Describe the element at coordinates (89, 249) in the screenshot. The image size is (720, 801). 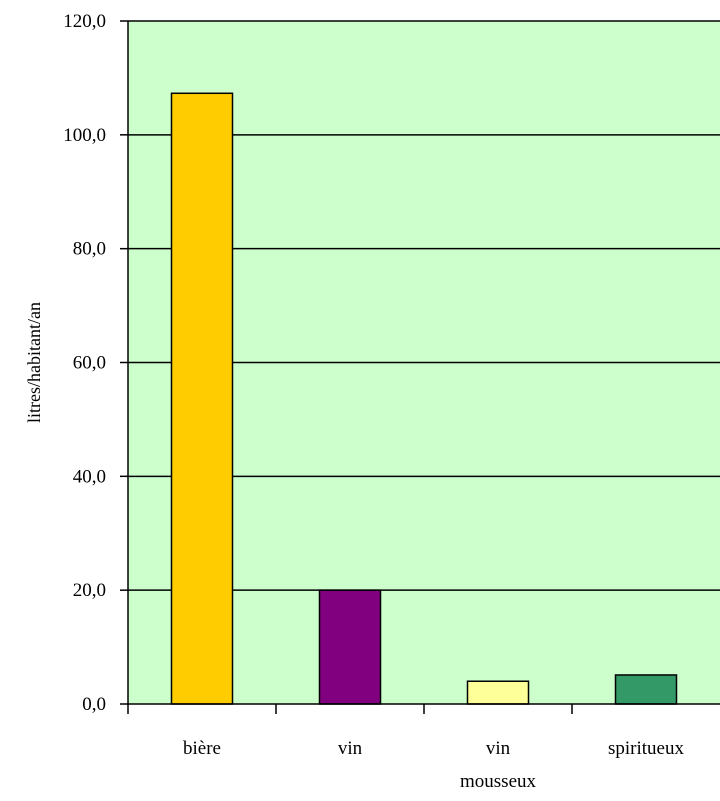
I see `y-tick-label: 80,0` at that location.